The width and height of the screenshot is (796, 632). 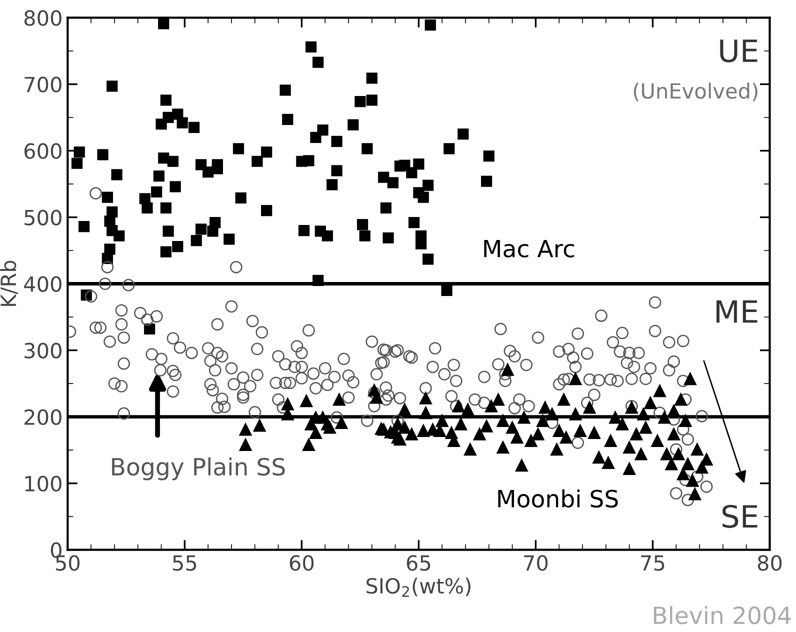 I want to click on x-tick-label: 55, so click(x=184, y=563).